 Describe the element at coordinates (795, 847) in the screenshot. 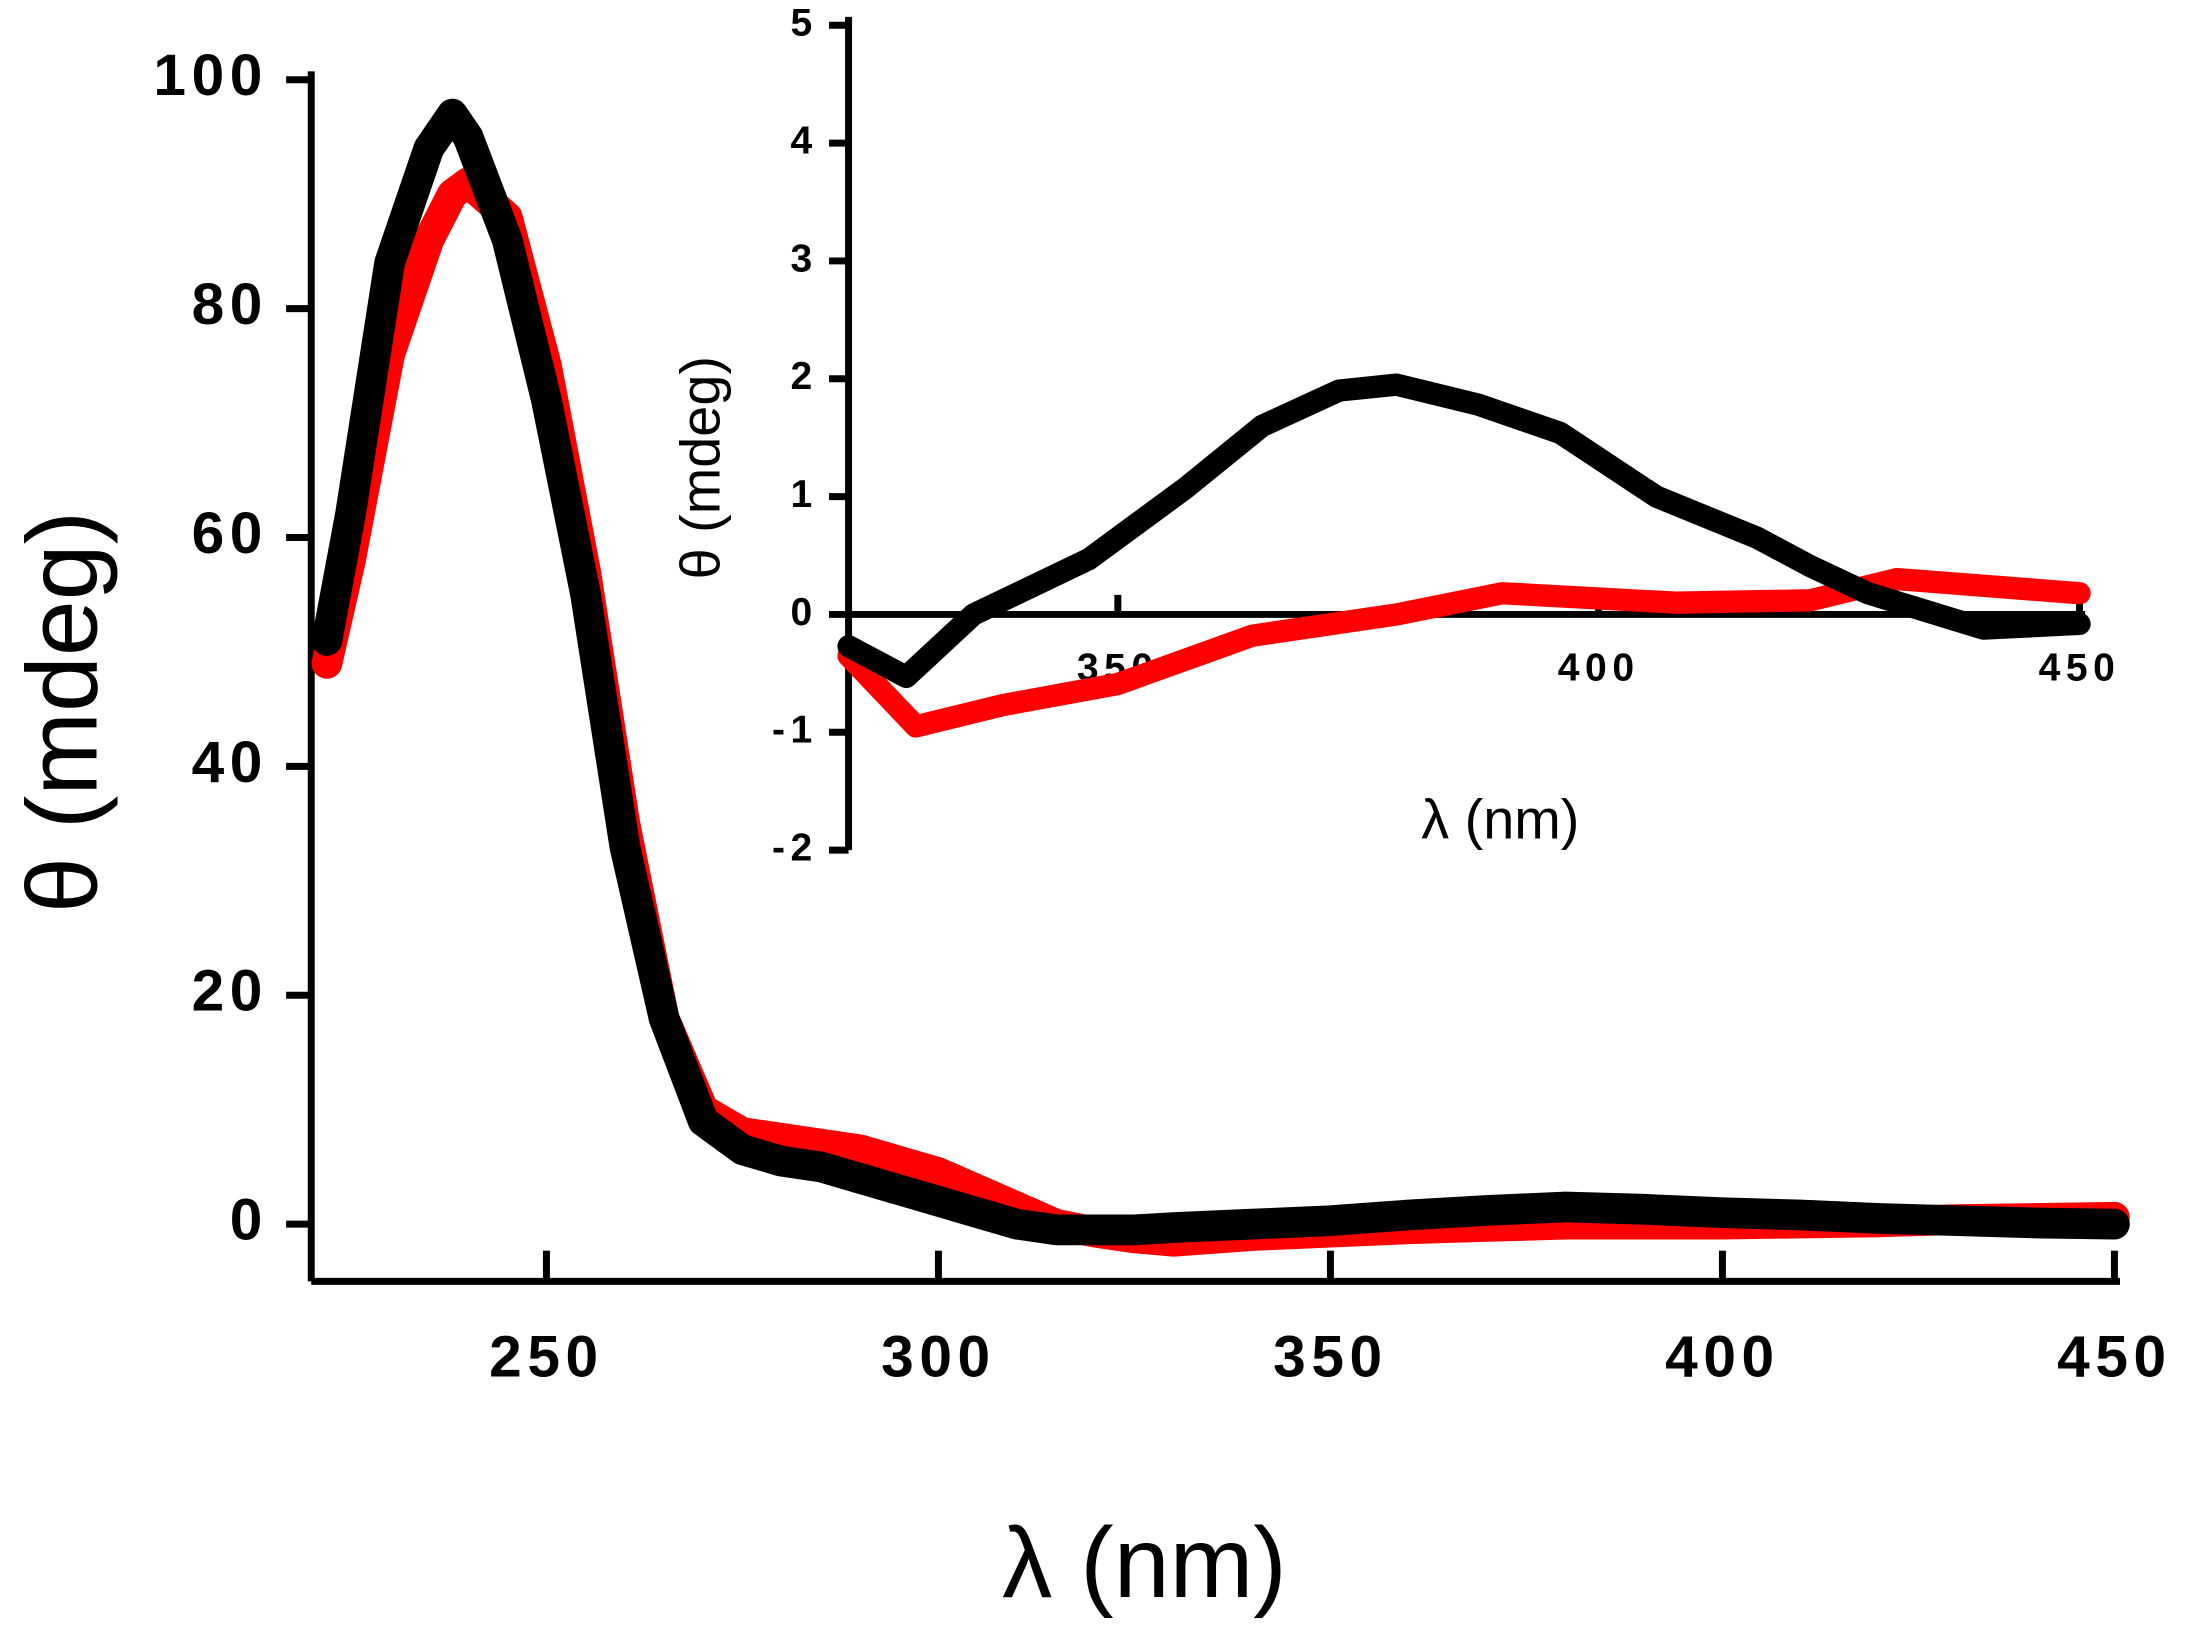

I see `y-tick-label: -2` at that location.